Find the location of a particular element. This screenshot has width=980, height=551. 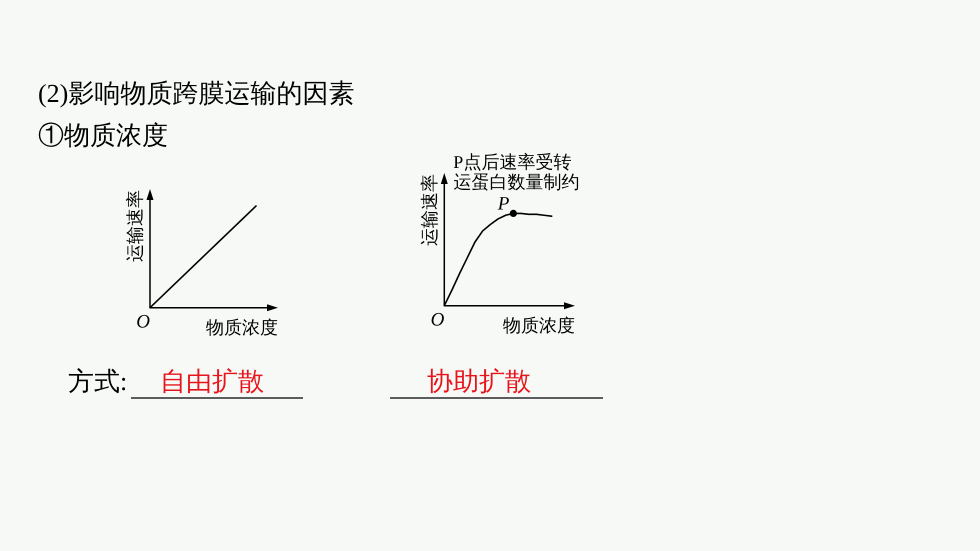

annotation: P is located at coordinates (504, 203).